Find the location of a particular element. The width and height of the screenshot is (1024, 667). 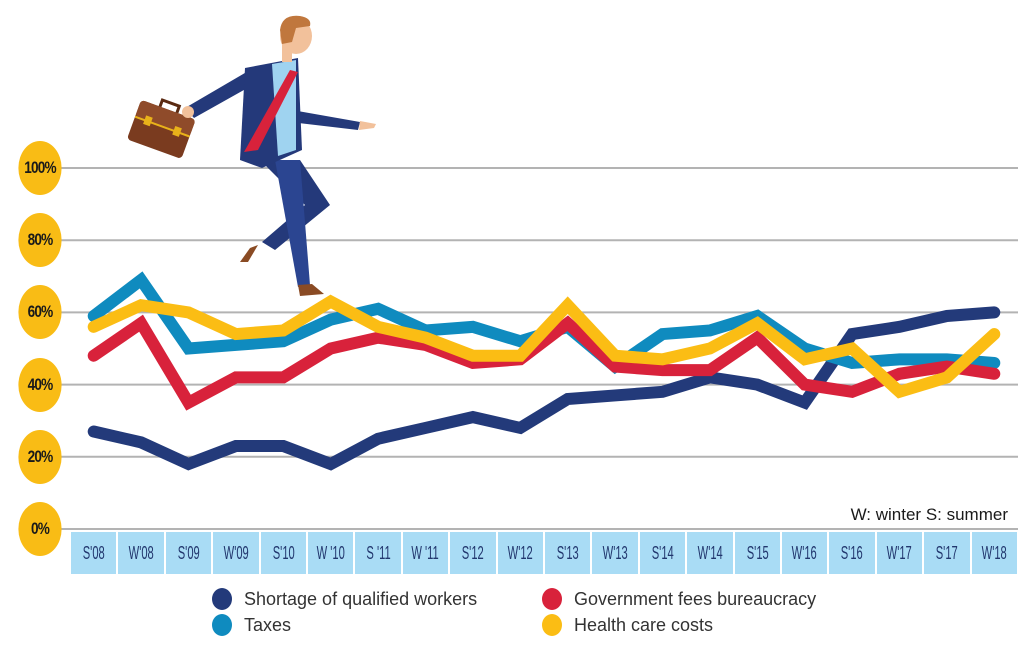

x-tick-label: S '11 is located at coordinates (378, 553).